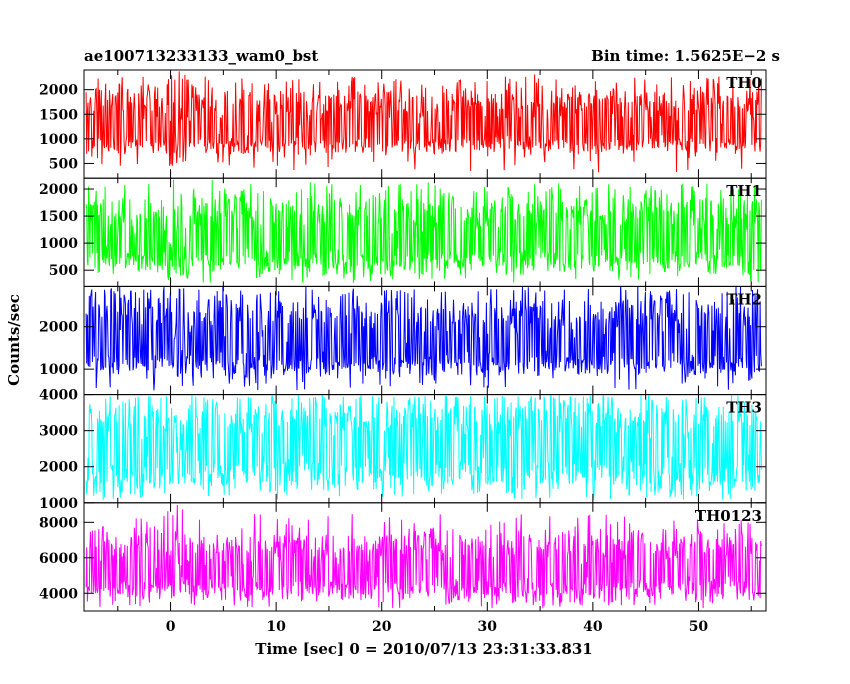 The image size is (850, 684). What do you see at coordinates (685, 56) in the screenshot?
I see `chart-title-right: Bin time: 1.5625E−2 s` at bounding box center [685, 56].